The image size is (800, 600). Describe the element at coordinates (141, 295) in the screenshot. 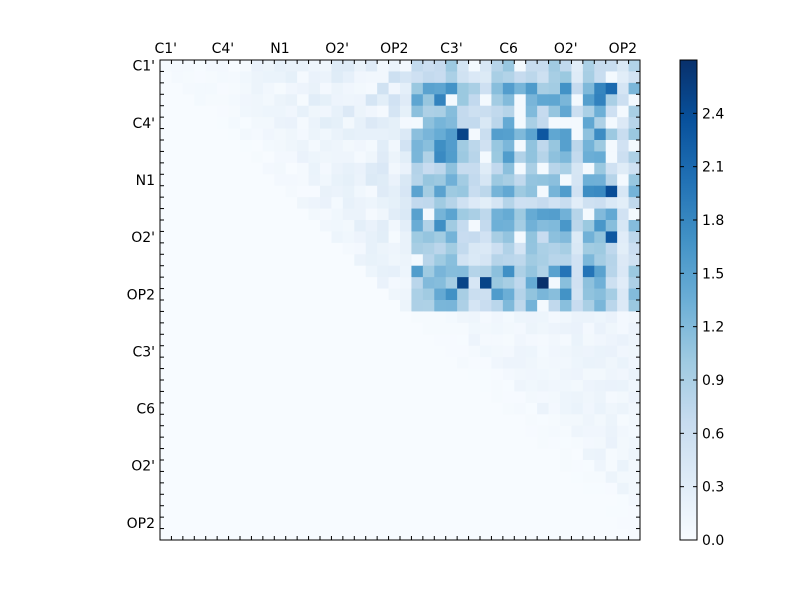

I see `y-tick-label: OP2` at that location.